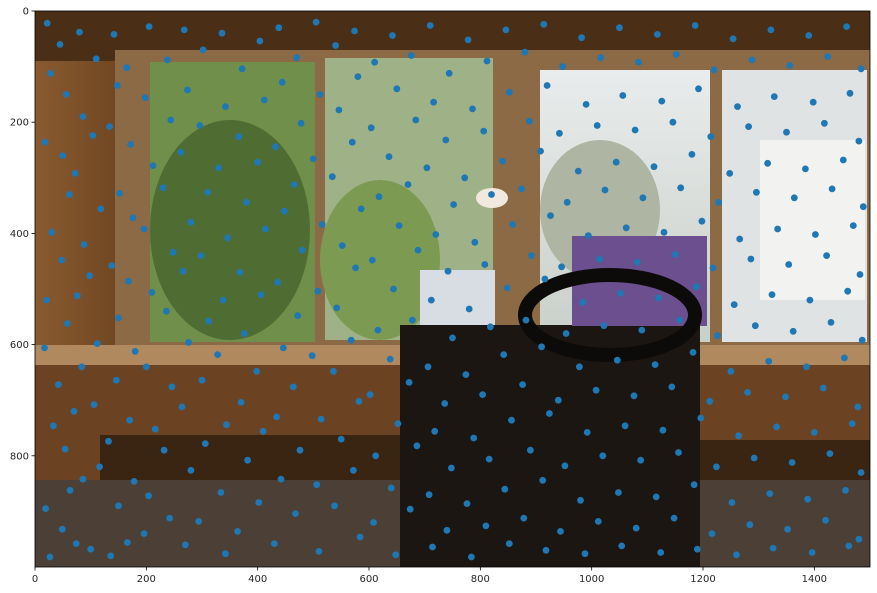  I want to click on y-tick-label: 600, so click(19, 345).